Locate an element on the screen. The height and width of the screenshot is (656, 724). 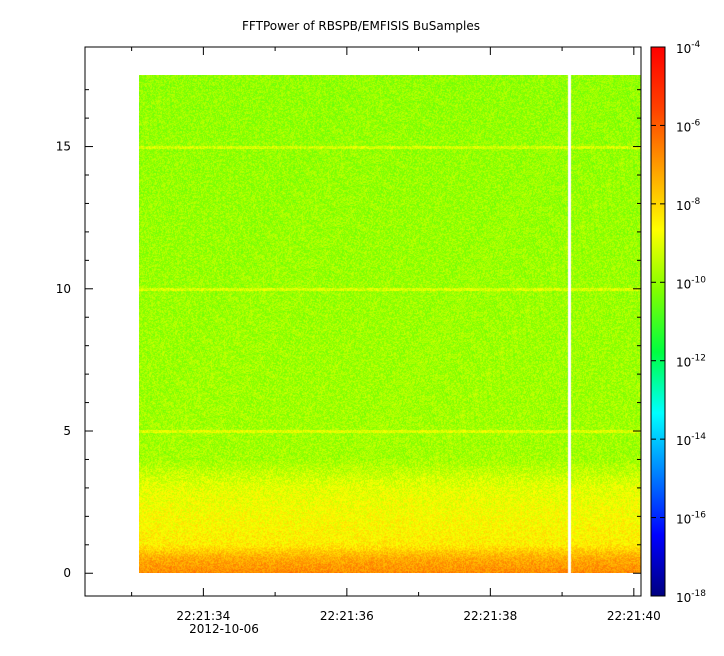
colorbar-tick-label: 10⁻¹⁰ is located at coordinates (691, 283).